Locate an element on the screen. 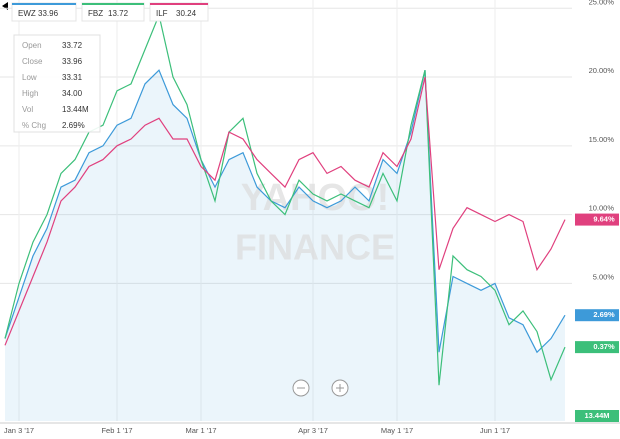 This screenshot has height=439, width=620. volume-label-box is located at coordinates (597, 416).